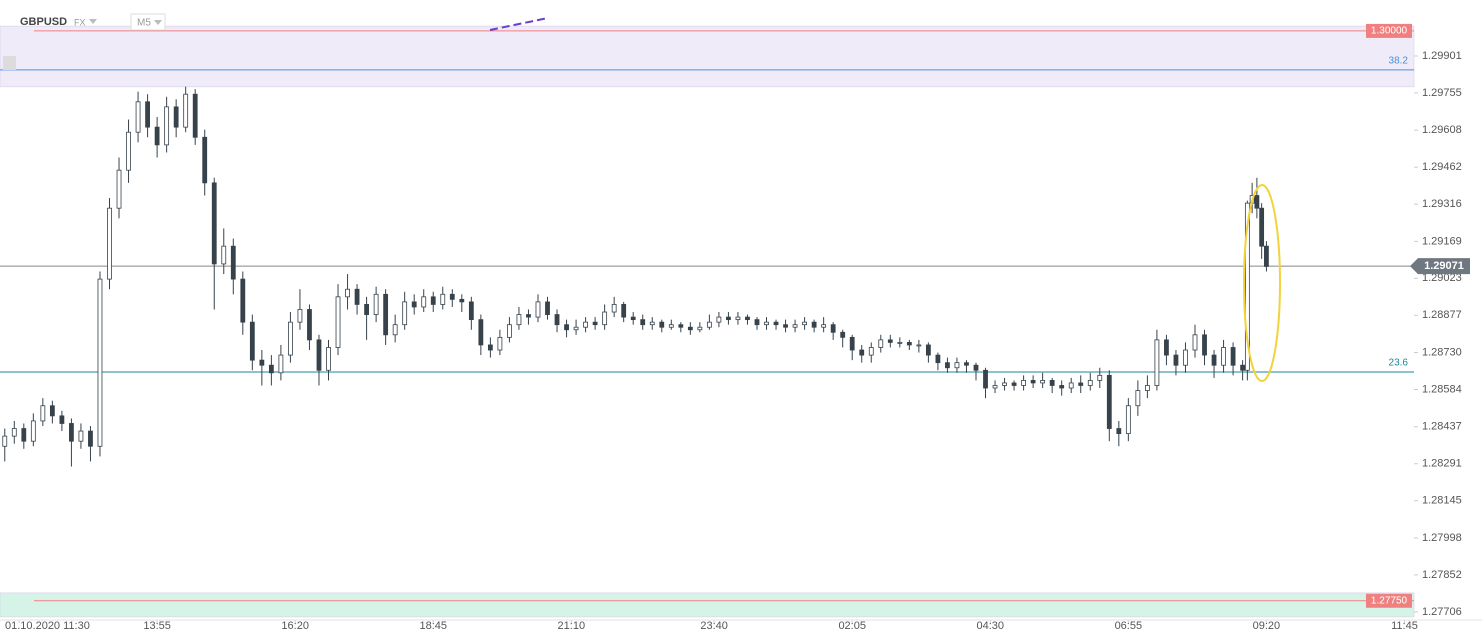 The image size is (1482, 643). What do you see at coordinates (1267, 626) in the screenshot?
I see `x-tick-label: 09:20` at bounding box center [1267, 626].